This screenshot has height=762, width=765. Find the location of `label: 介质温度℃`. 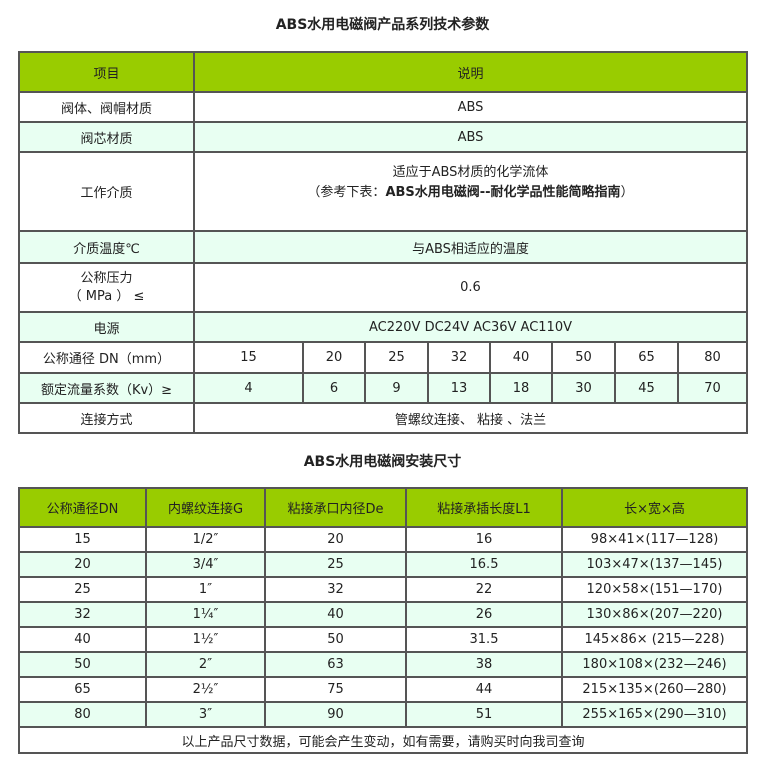

label: 介质温度℃ is located at coordinates (106, 247).